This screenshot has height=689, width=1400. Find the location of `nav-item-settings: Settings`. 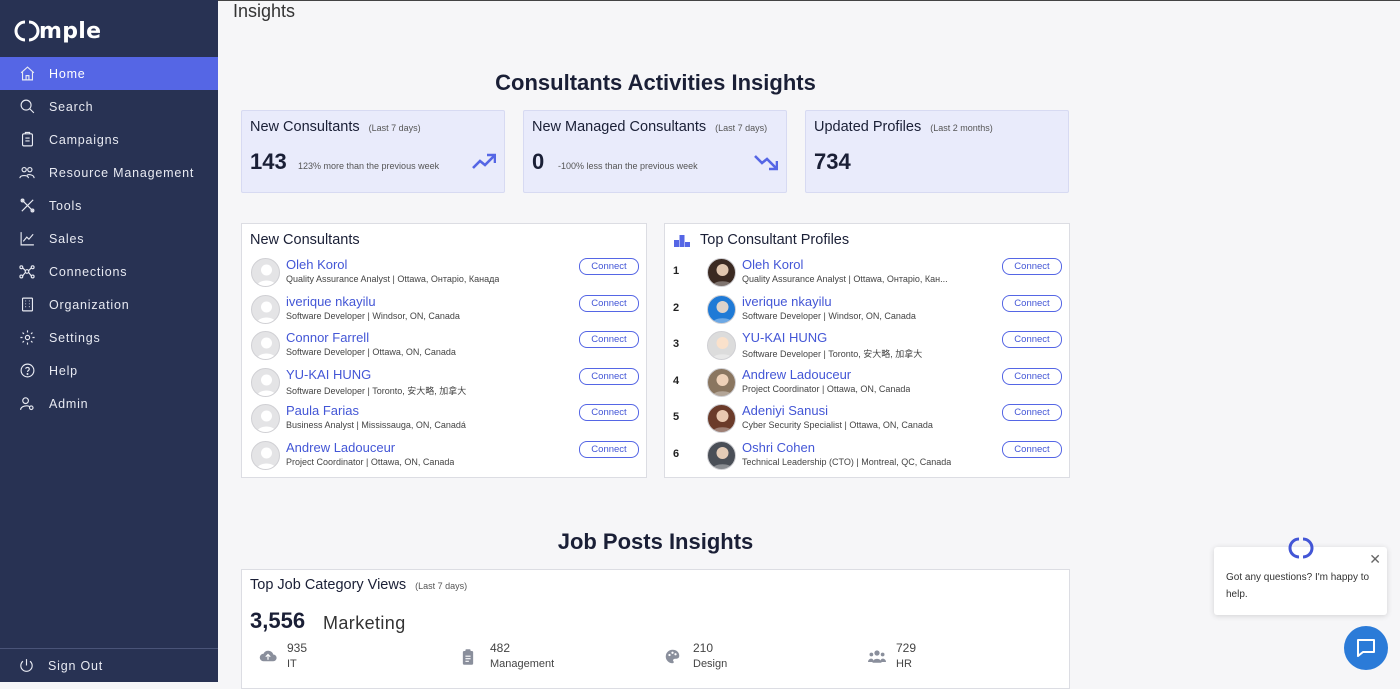

nav-item-settings: Settings is located at coordinates (109, 337).